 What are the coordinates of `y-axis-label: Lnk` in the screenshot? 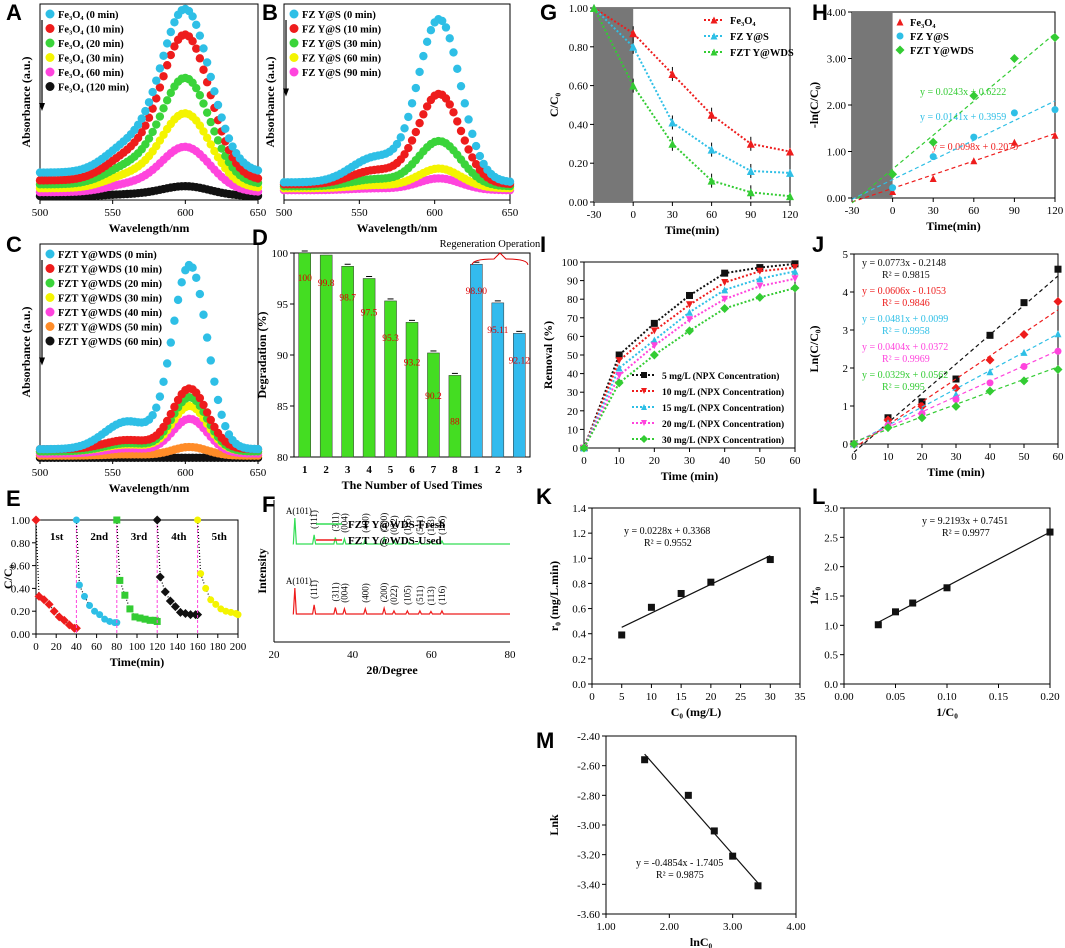 It's located at (554, 825).